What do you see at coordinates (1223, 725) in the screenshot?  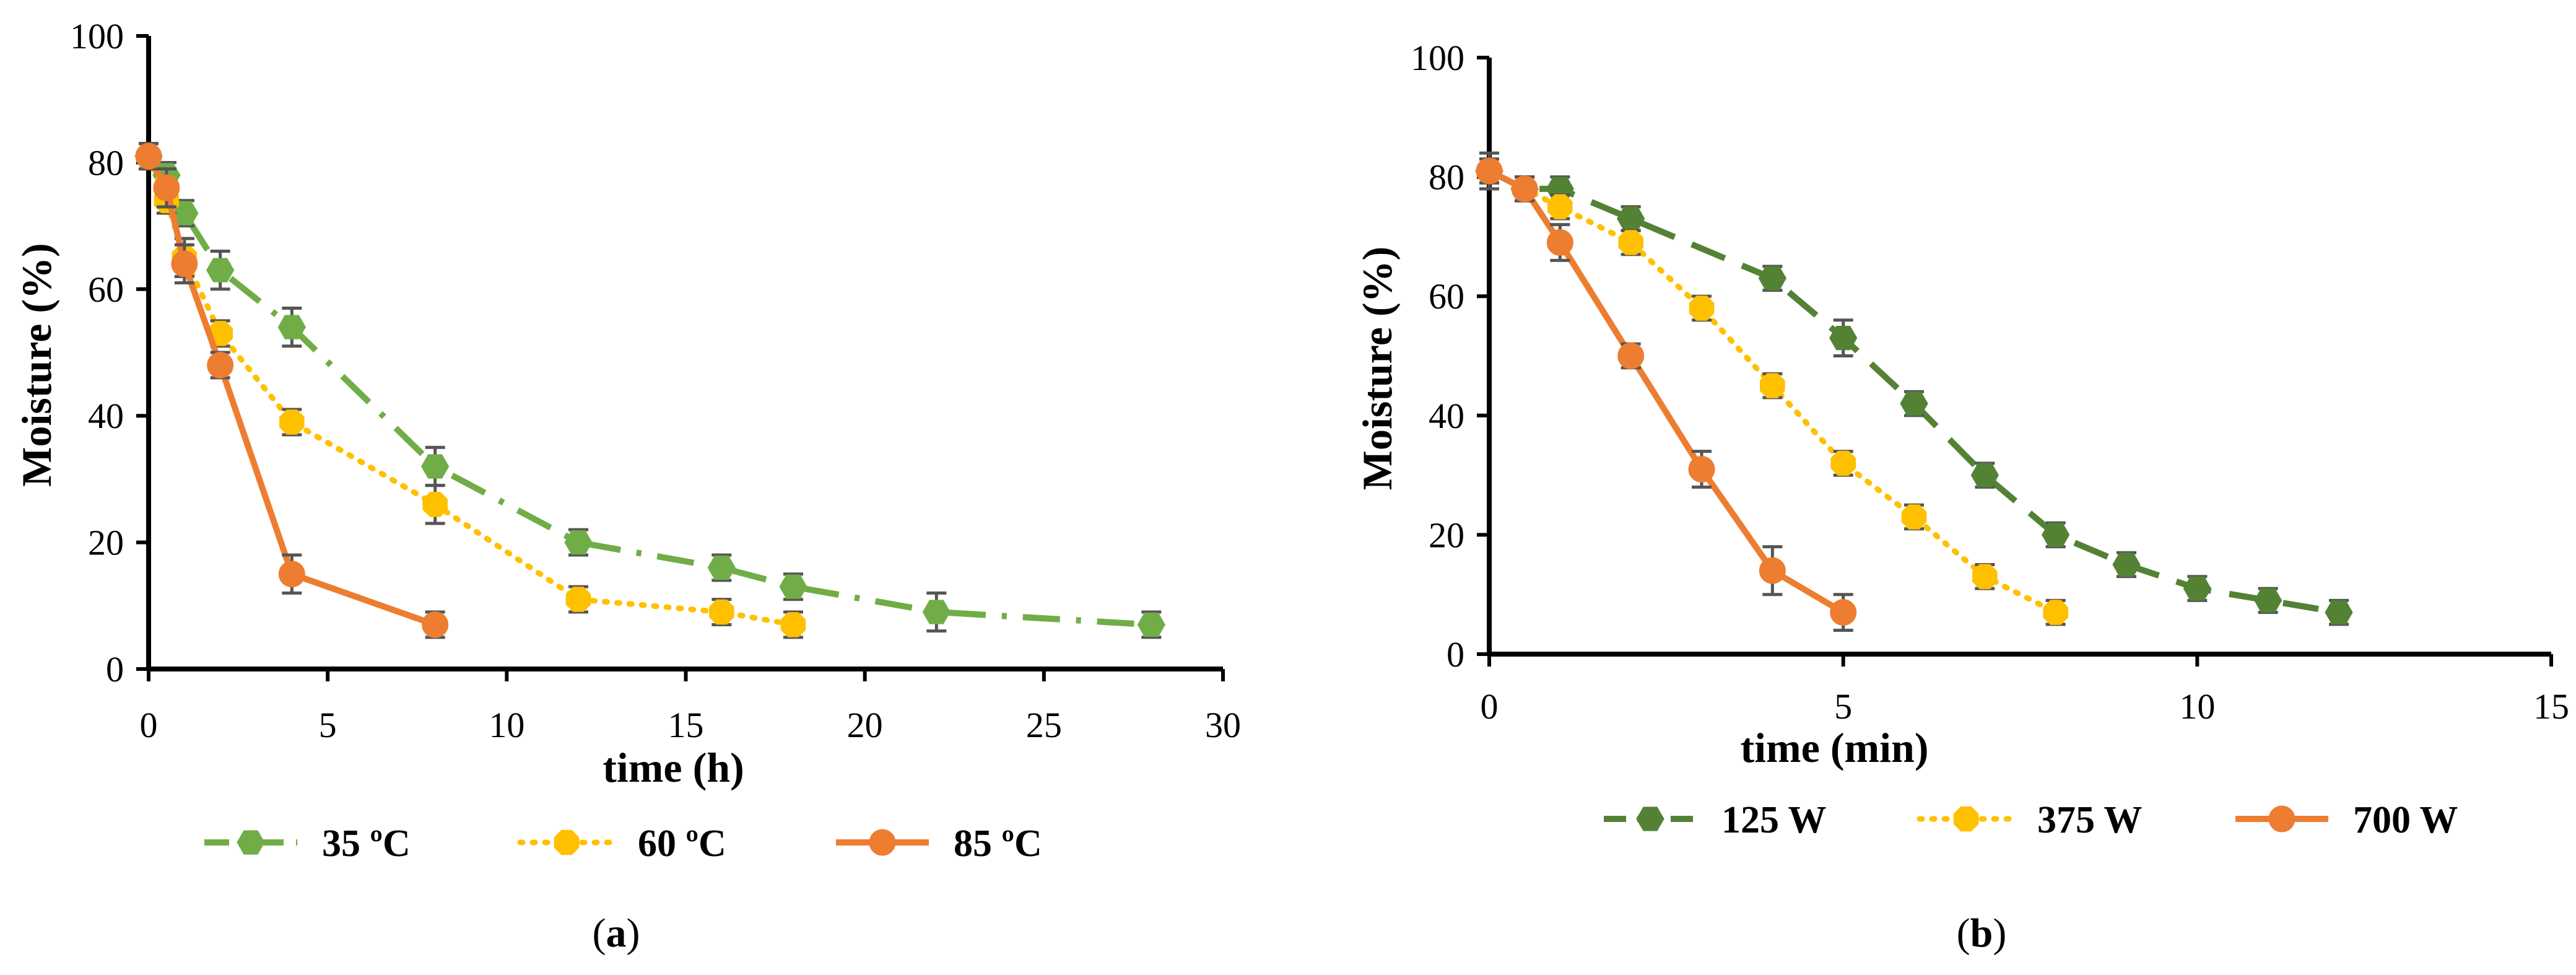 I see `x-tick-label: 30` at bounding box center [1223, 725].